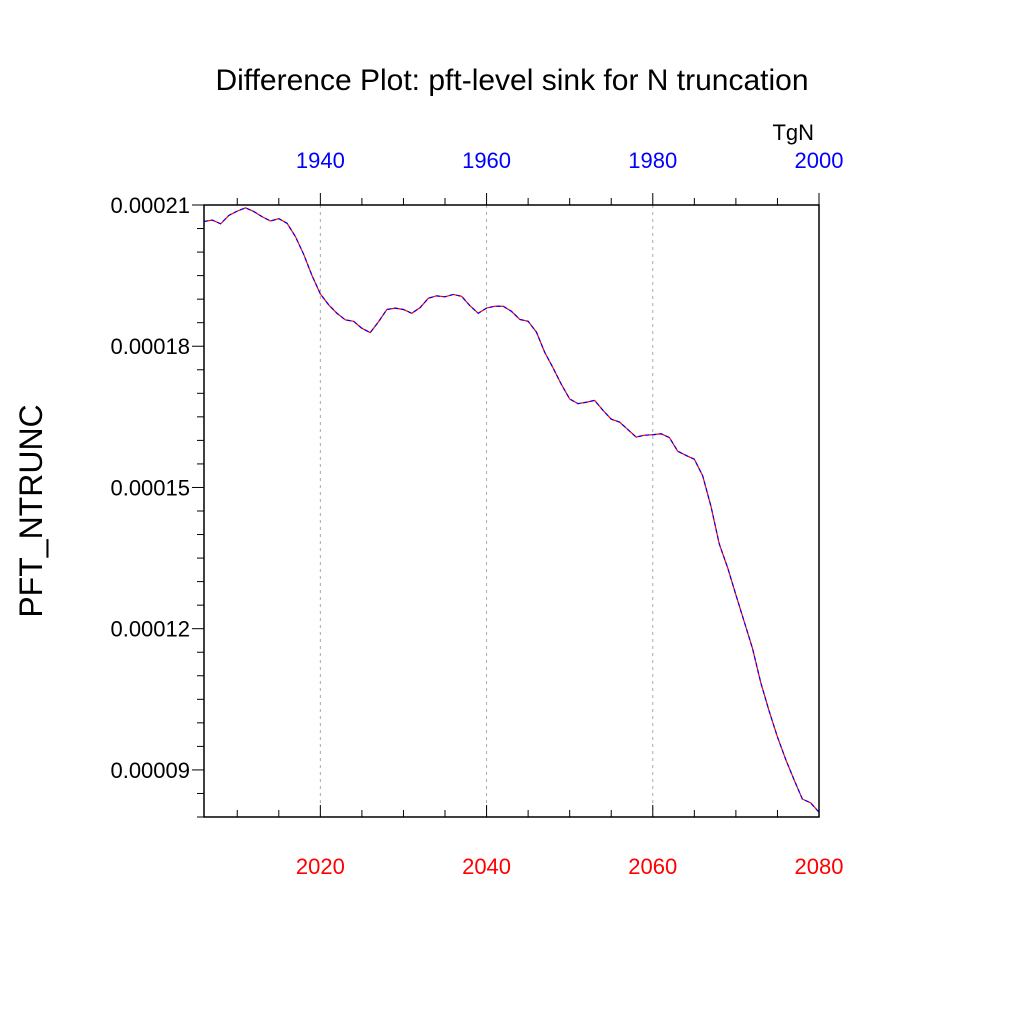  What do you see at coordinates (150, 770) in the screenshot?
I see `y-tick-label: 0.00009` at bounding box center [150, 770].